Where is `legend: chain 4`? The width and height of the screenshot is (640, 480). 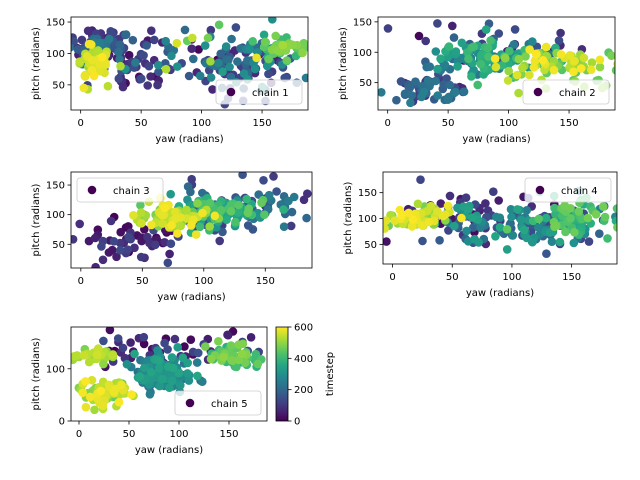 legend: chain 4 is located at coordinates (568, 190).